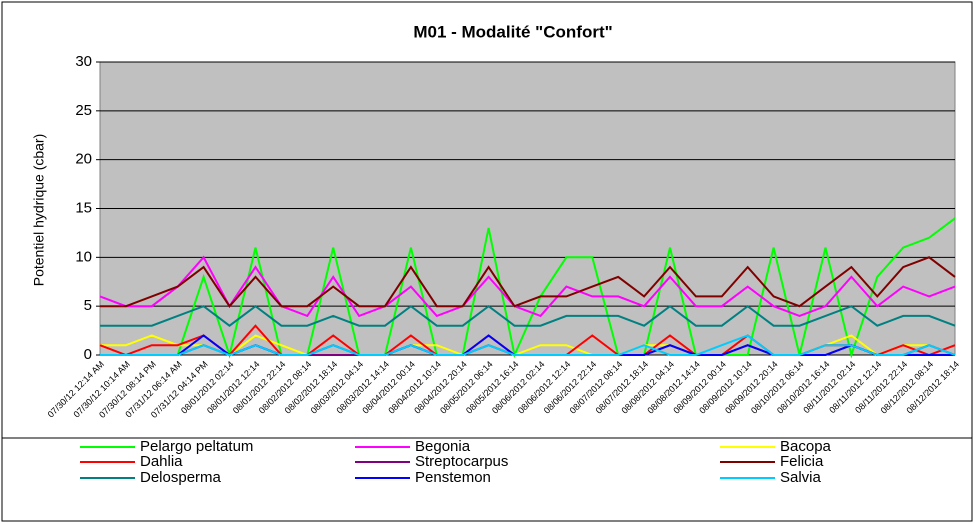 Image resolution: width=976 pixels, height=524 pixels. I want to click on legend-label: Delosperma, so click(181, 477).